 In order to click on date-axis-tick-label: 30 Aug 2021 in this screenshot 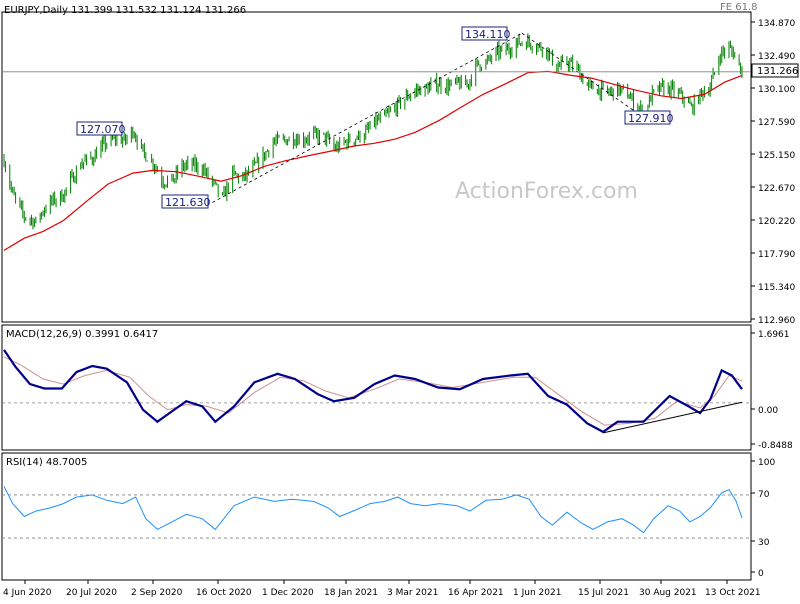, I will do `click(668, 593)`.